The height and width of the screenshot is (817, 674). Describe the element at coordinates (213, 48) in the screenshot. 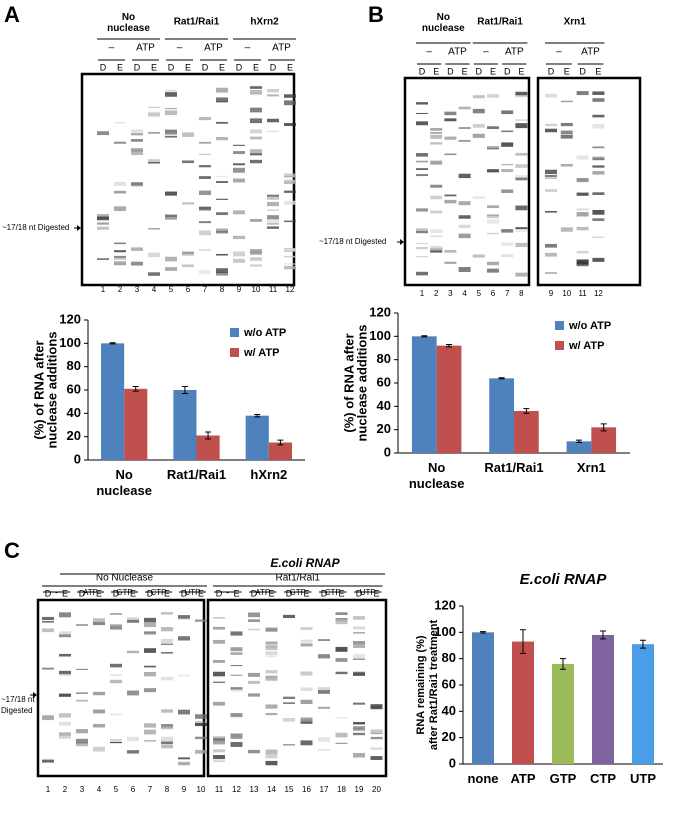

I see `condition: ATP` at that location.